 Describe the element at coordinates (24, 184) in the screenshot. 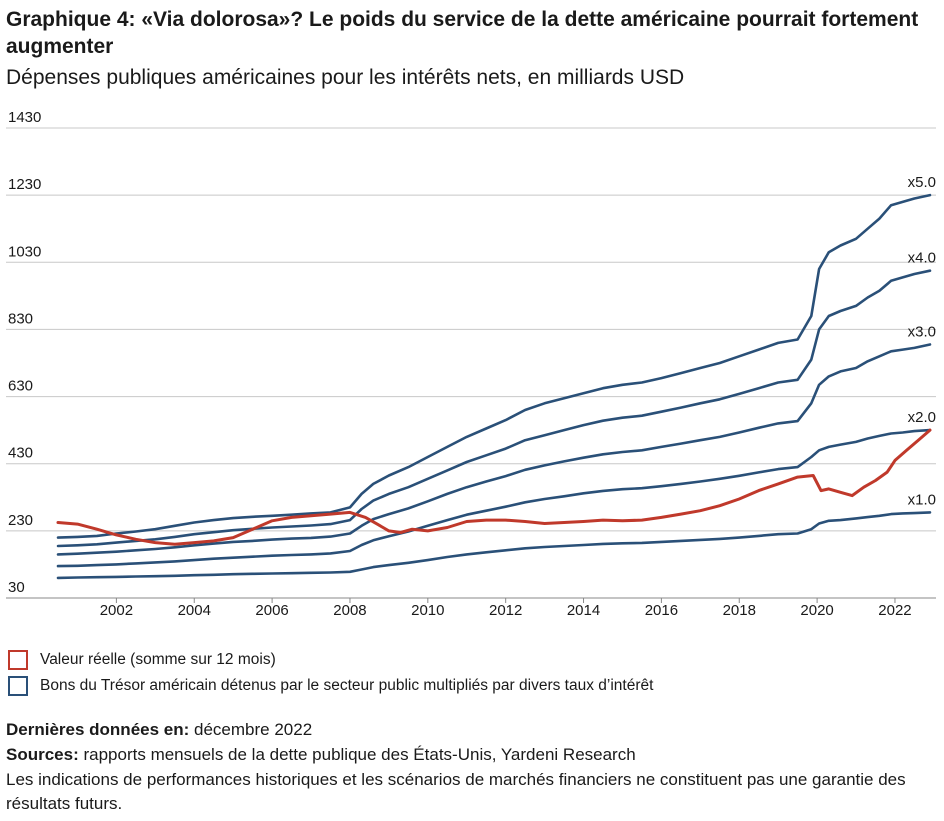

I see `y-tick-label: 1230` at that location.